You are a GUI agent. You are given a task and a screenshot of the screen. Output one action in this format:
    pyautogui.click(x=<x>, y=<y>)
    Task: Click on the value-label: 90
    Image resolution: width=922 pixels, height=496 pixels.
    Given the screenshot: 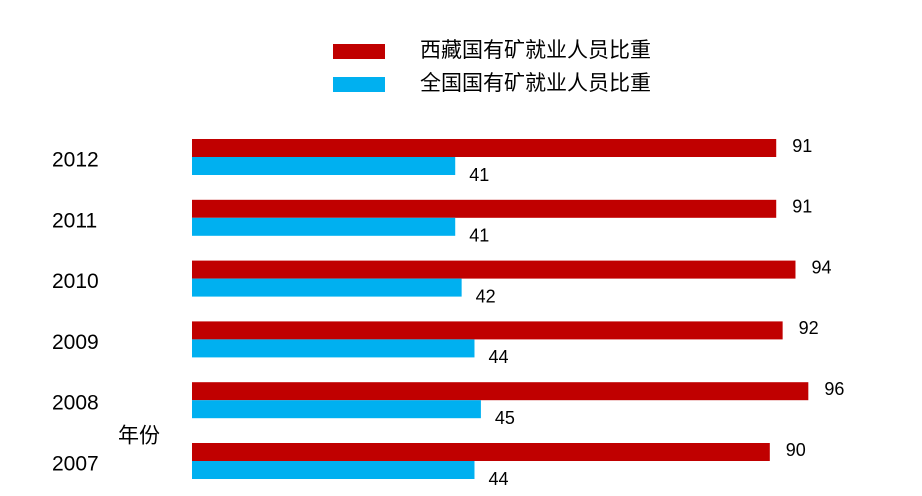 What is the action you would take?
    pyautogui.click(x=796, y=450)
    